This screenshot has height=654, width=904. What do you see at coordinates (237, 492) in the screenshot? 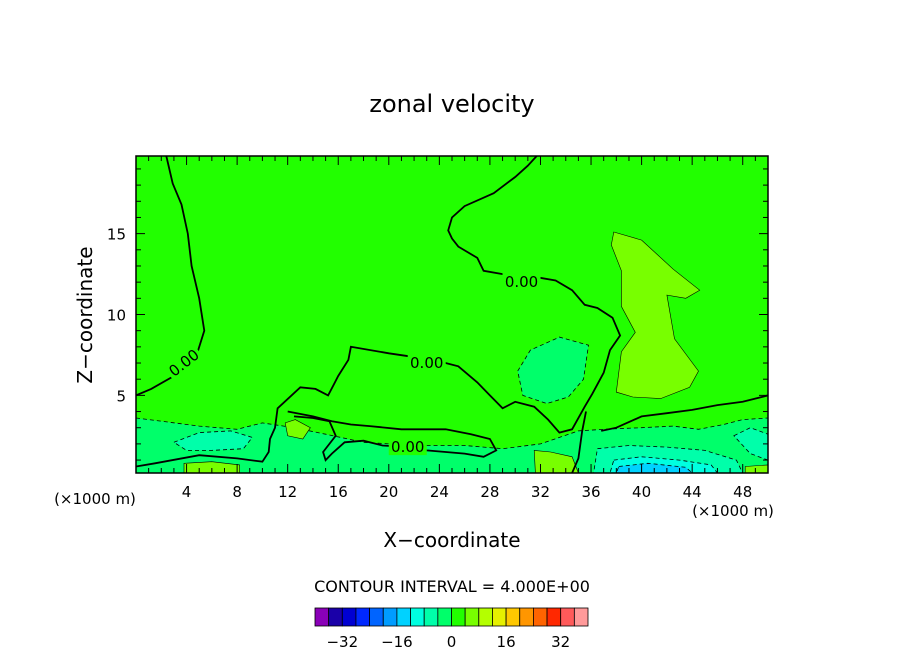
I see `x-tick-label: 8` at bounding box center [237, 492].